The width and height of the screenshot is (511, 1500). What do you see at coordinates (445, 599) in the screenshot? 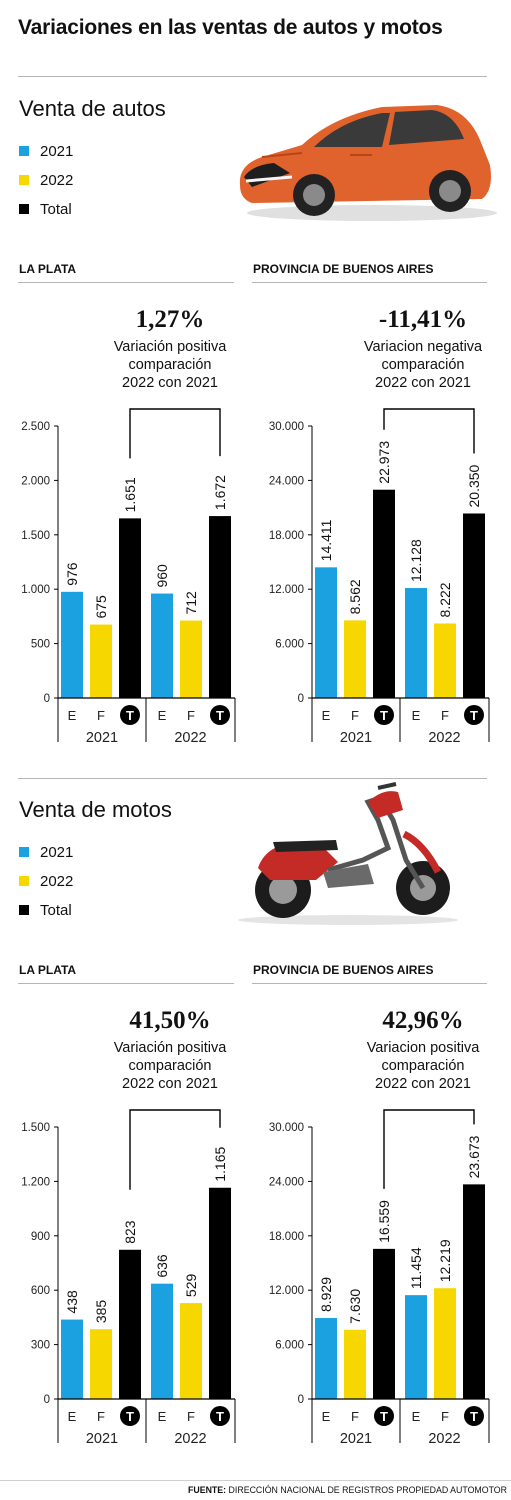
I see `bar-value-label: 8.222` at bounding box center [445, 599].